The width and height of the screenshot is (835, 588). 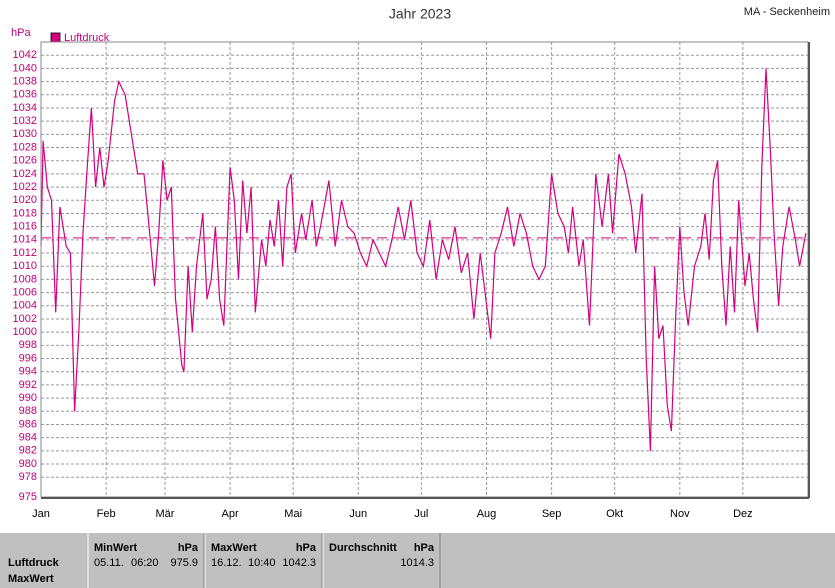 What do you see at coordinates (28, 438) in the screenshot?
I see `y-tick-label: 984` at bounding box center [28, 438].